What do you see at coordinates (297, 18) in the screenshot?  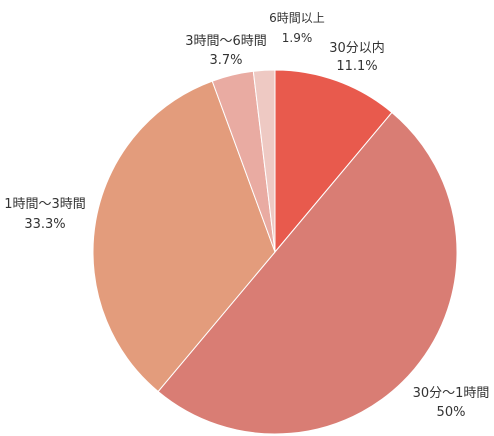 I see `slice-label-6h-plus: 6時間以上` at bounding box center [297, 18].